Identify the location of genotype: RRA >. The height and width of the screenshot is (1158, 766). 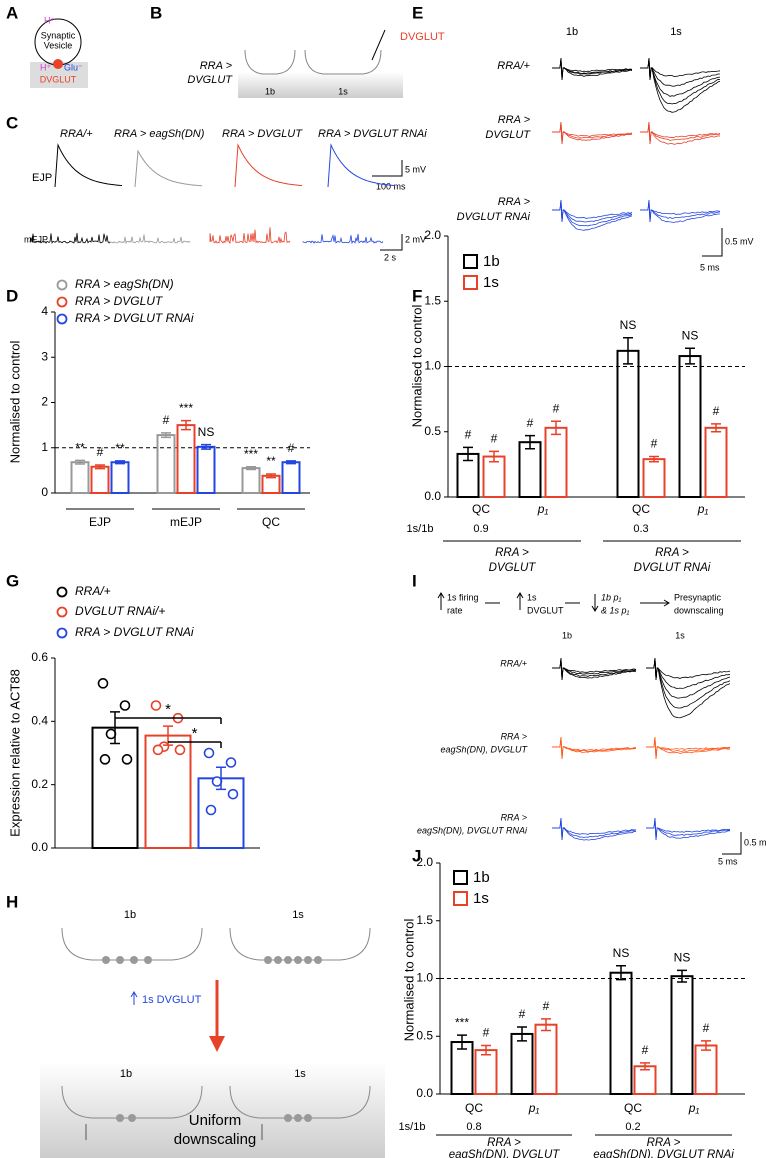
(514, 120).